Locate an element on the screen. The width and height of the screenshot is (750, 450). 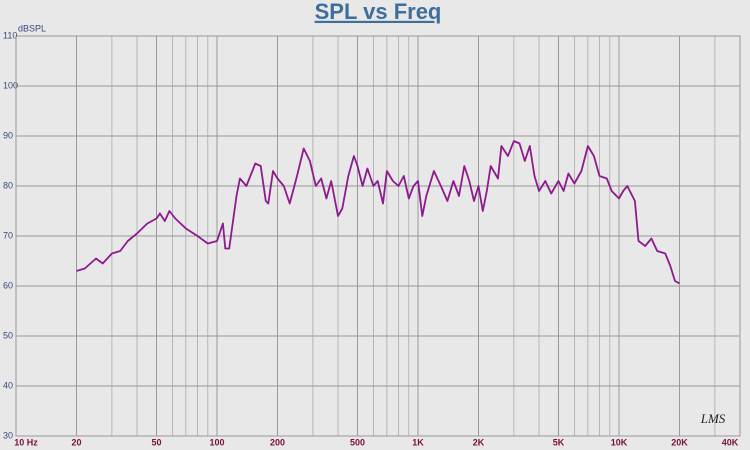
logo: LMS is located at coordinates (713, 418).